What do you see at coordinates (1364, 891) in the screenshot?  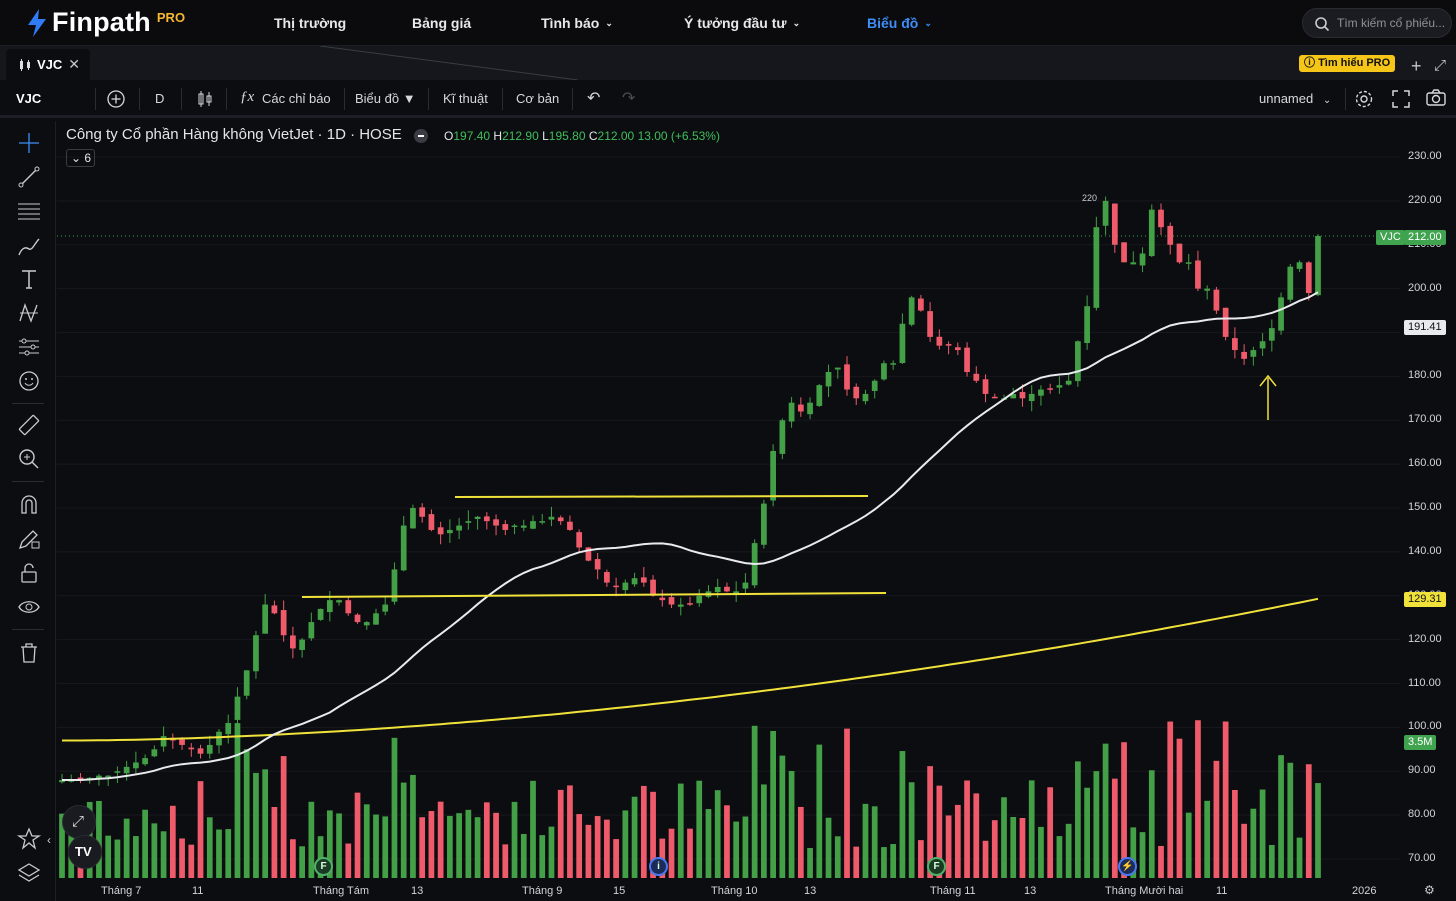 I see `x-axis-tick-label: 2026` at bounding box center [1364, 891].